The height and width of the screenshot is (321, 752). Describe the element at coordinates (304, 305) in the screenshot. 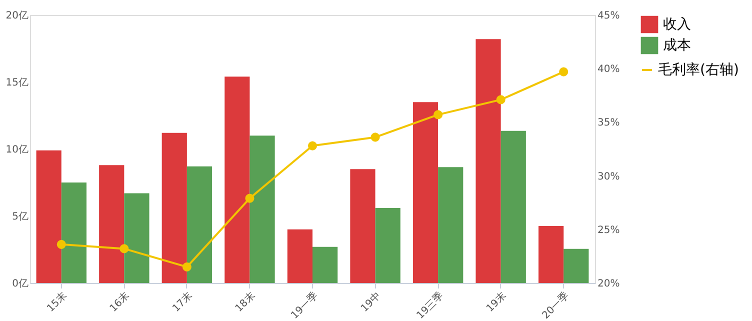

I see `x-tick-label: 19一季` at that location.